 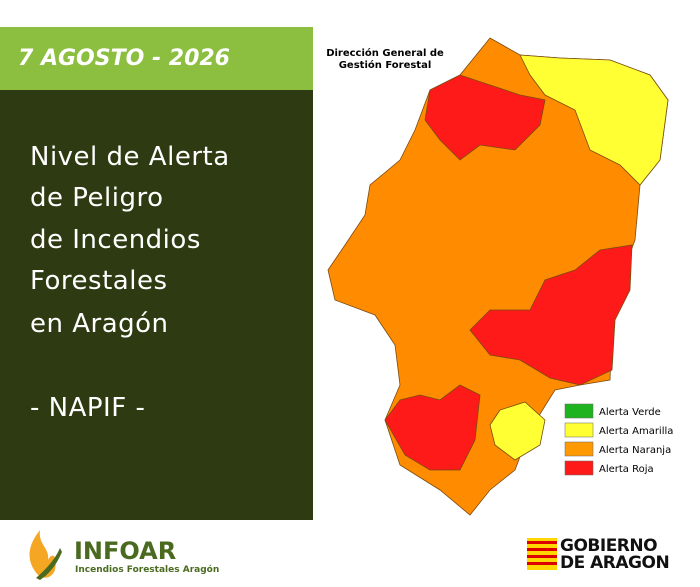 What do you see at coordinates (115, 240) in the screenshot?
I see `title-line: de Incendios` at bounding box center [115, 240].